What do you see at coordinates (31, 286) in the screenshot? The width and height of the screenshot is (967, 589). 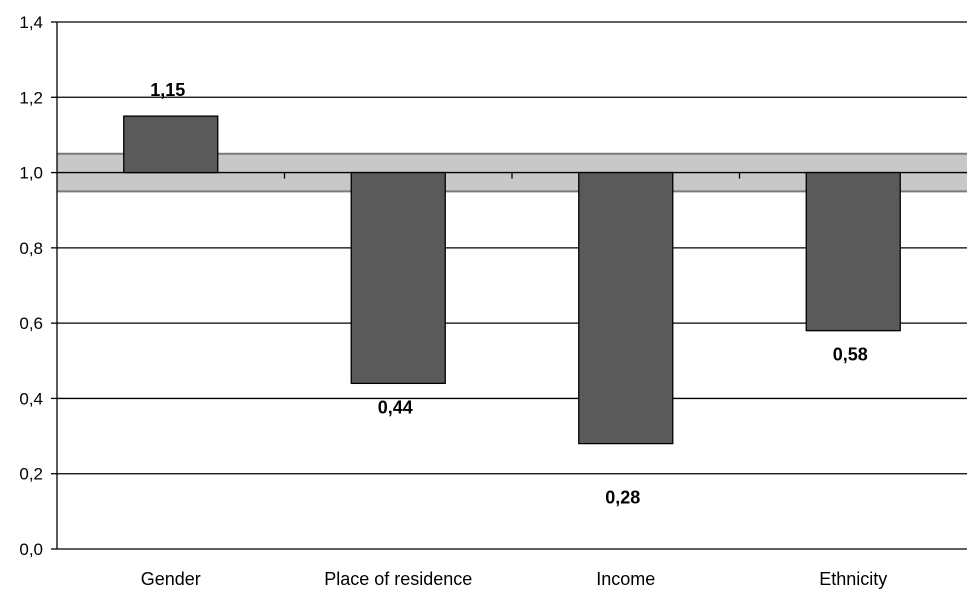 I see `y-tick-labels: 0,0 0,2 0,4 0,6 0,8 1,0 1,2 1,4` at bounding box center [31, 286].